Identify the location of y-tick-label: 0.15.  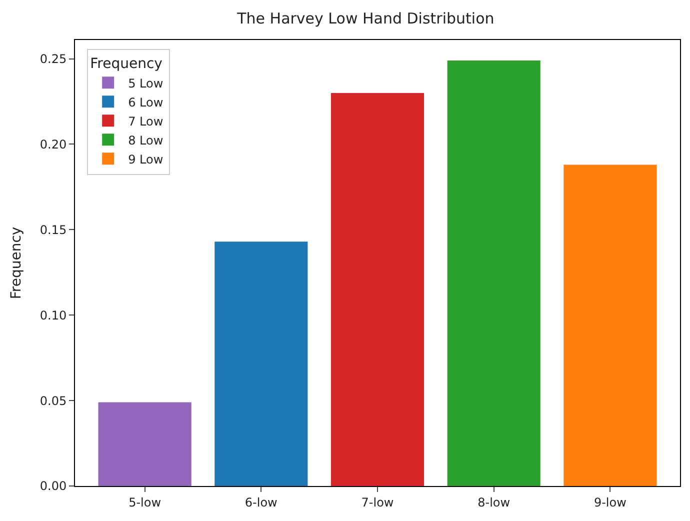
(53, 229).